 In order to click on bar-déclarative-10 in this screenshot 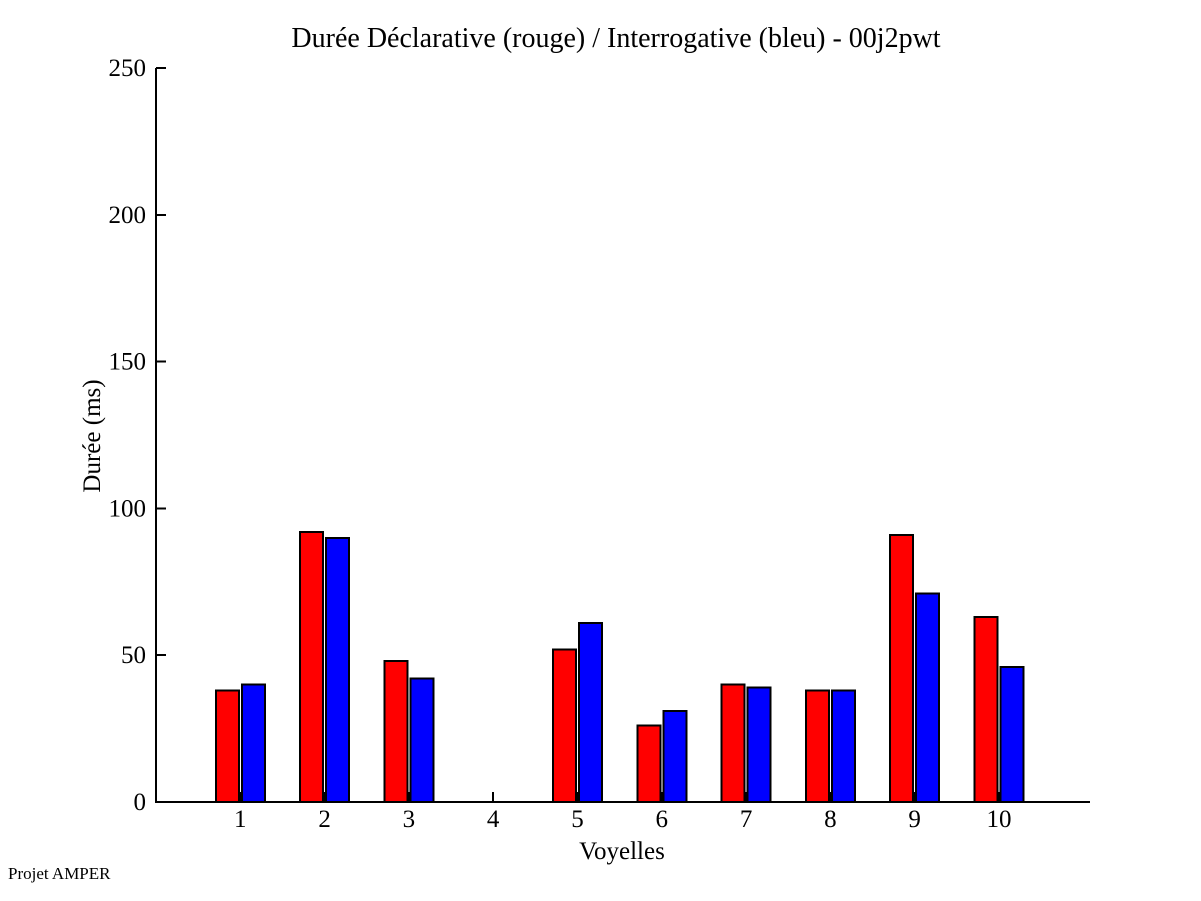, I will do `click(986, 709)`.